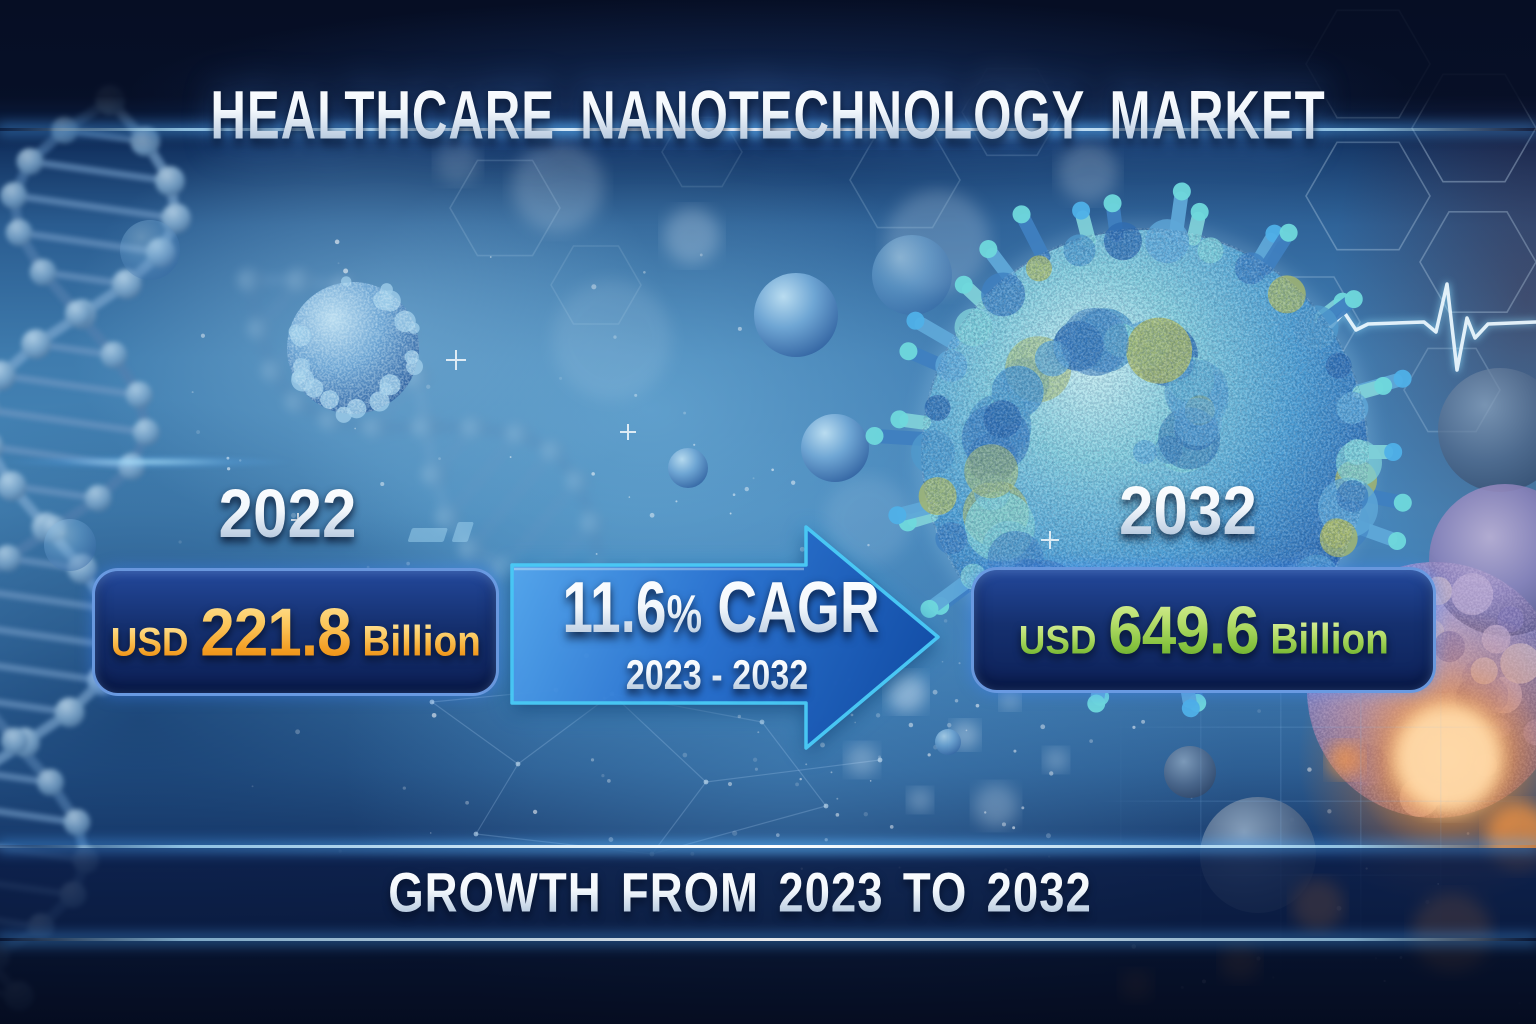 The height and width of the screenshot is (1024, 1536). What do you see at coordinates (684, 614) in the screenshot?
I see `percent-sign: %` at bounding box center [684, 614].